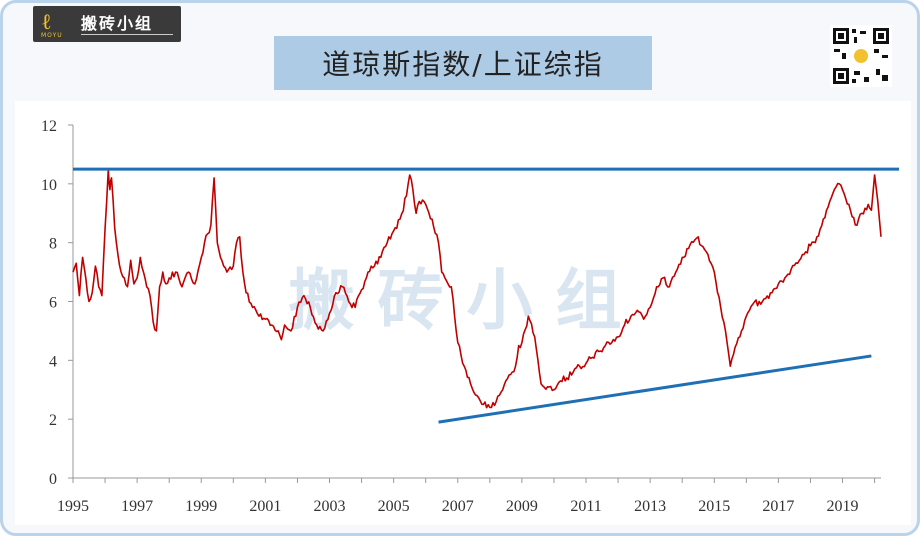  I want to click on x-tick-label: 2017, so click(778, 506).